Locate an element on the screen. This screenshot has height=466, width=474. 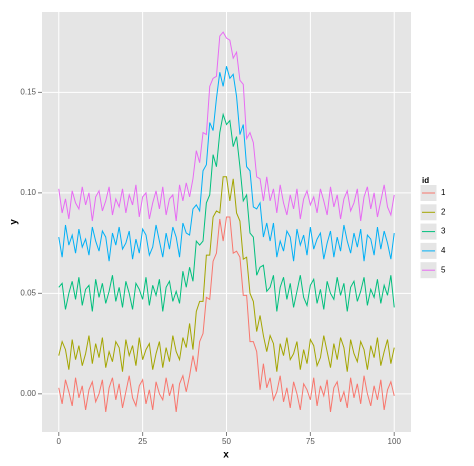
legend-label: 1 is located at coordinates (443, 192).